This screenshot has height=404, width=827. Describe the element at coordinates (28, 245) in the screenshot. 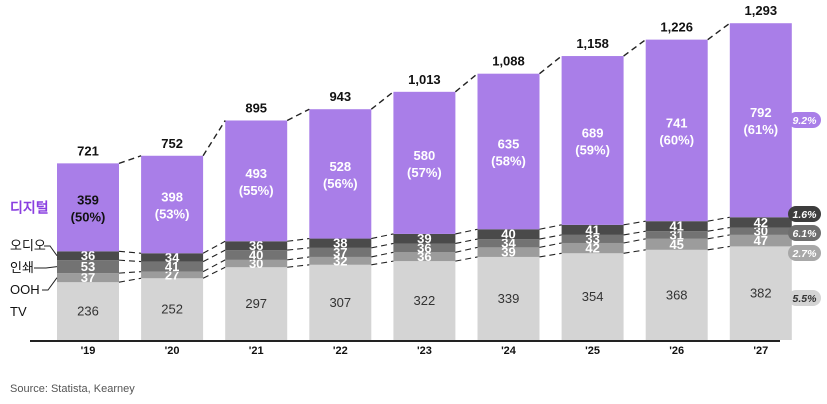

I see `legend-label-audio: 오디오` at that location.